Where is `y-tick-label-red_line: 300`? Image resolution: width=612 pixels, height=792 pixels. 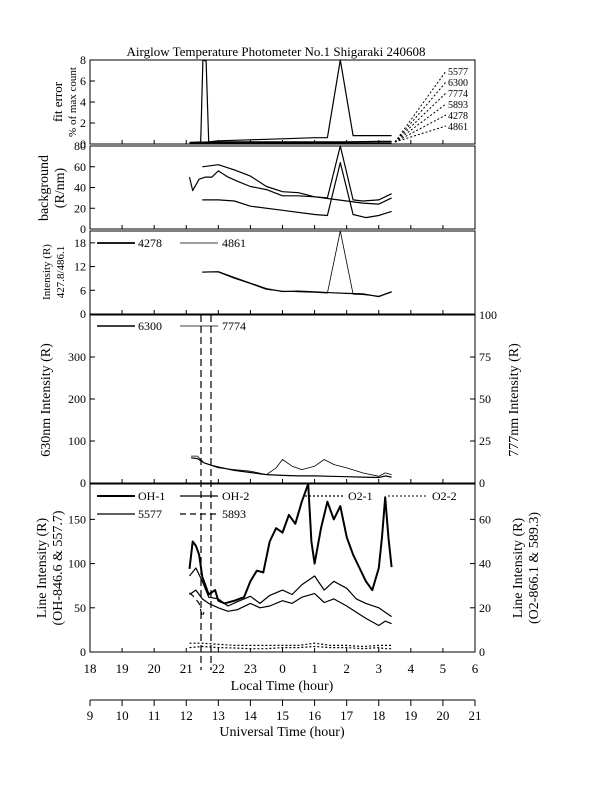
y-tick-label-red_line: 300 is located at coordinates (77, 357).